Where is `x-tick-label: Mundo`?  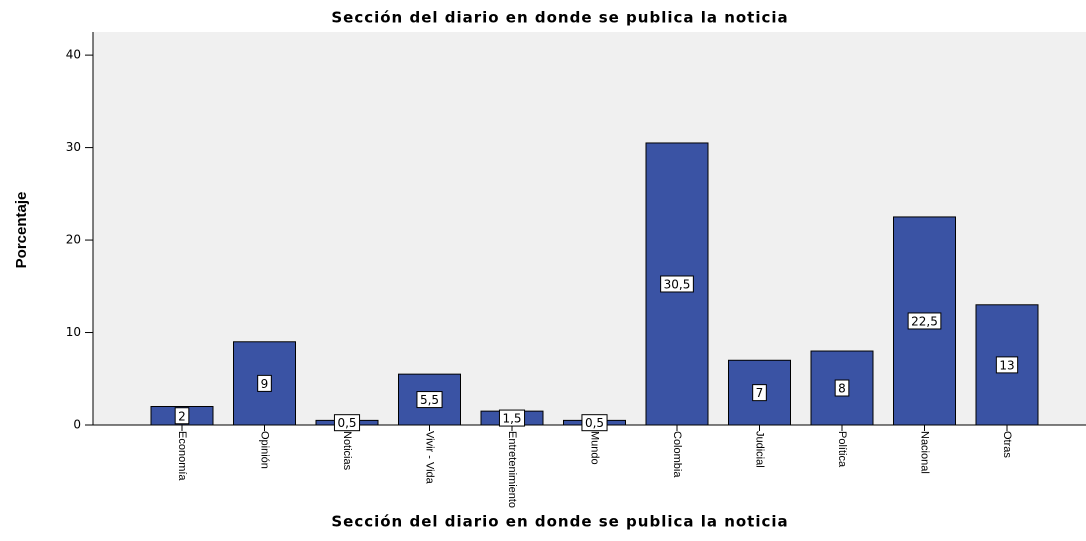 x-tick-label: Mundo is located at coordinates (595, 448).